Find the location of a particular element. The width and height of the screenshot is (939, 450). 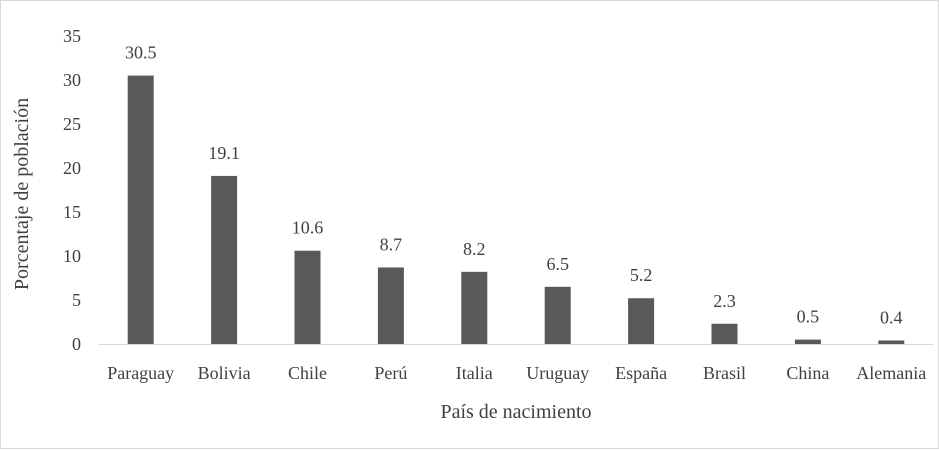

x-tick-label: Bolivia is located at coordinates (224, 373).